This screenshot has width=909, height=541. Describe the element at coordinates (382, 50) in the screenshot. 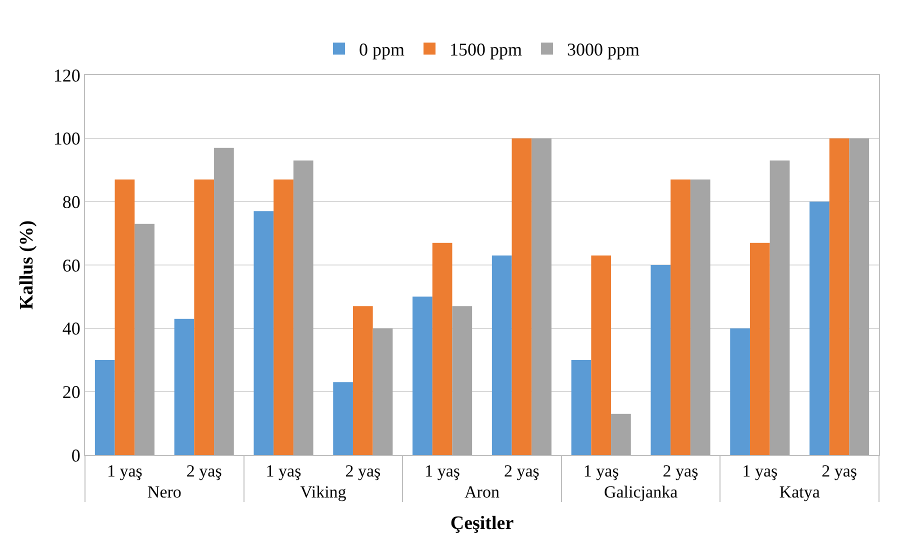

I see `legend-label: 0 ppm` at that location.